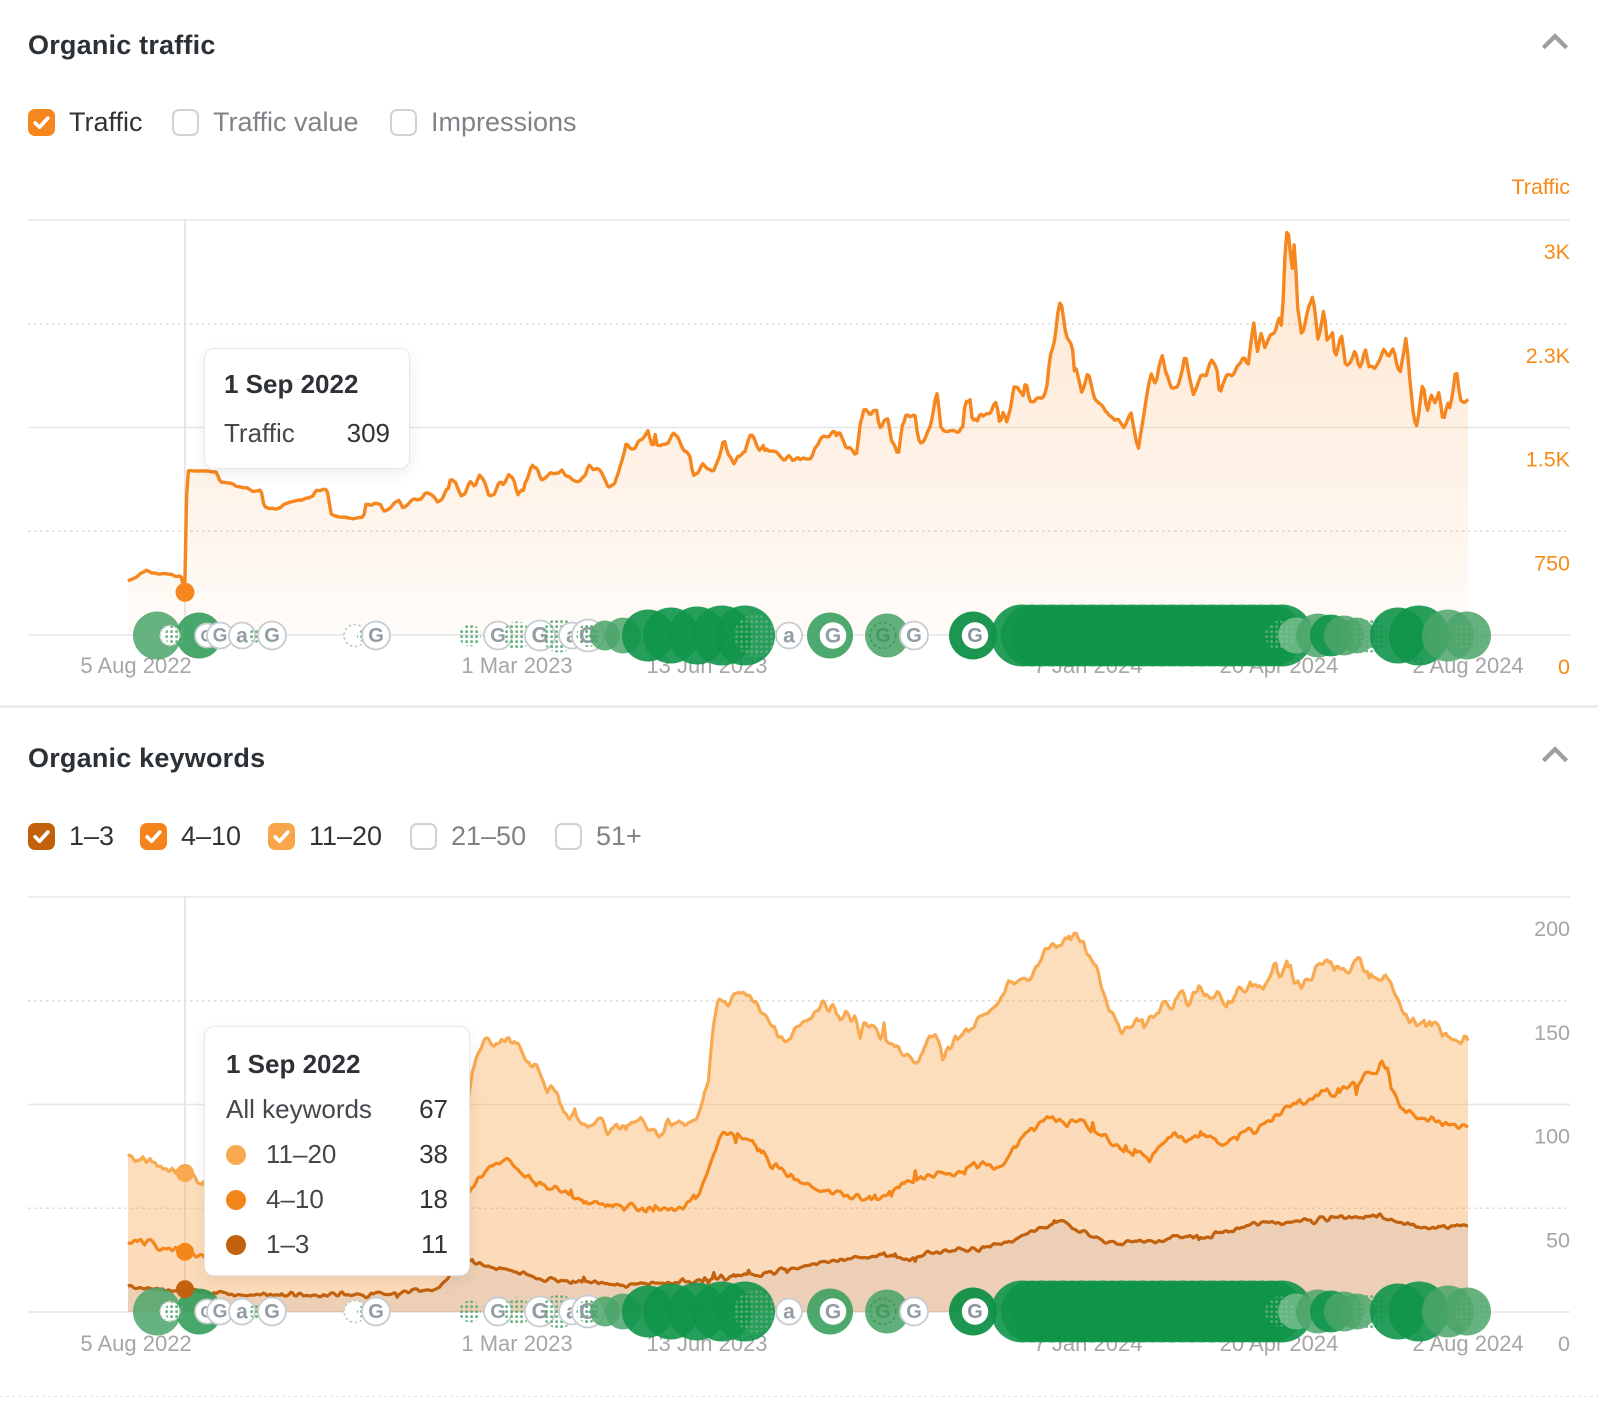 This screenshot has width=1598, height=1403. What do you see at coordinates (1548, 356) in the screenshot?
I see `svg-text: 2.3K` at bounding box center [1548, 356].